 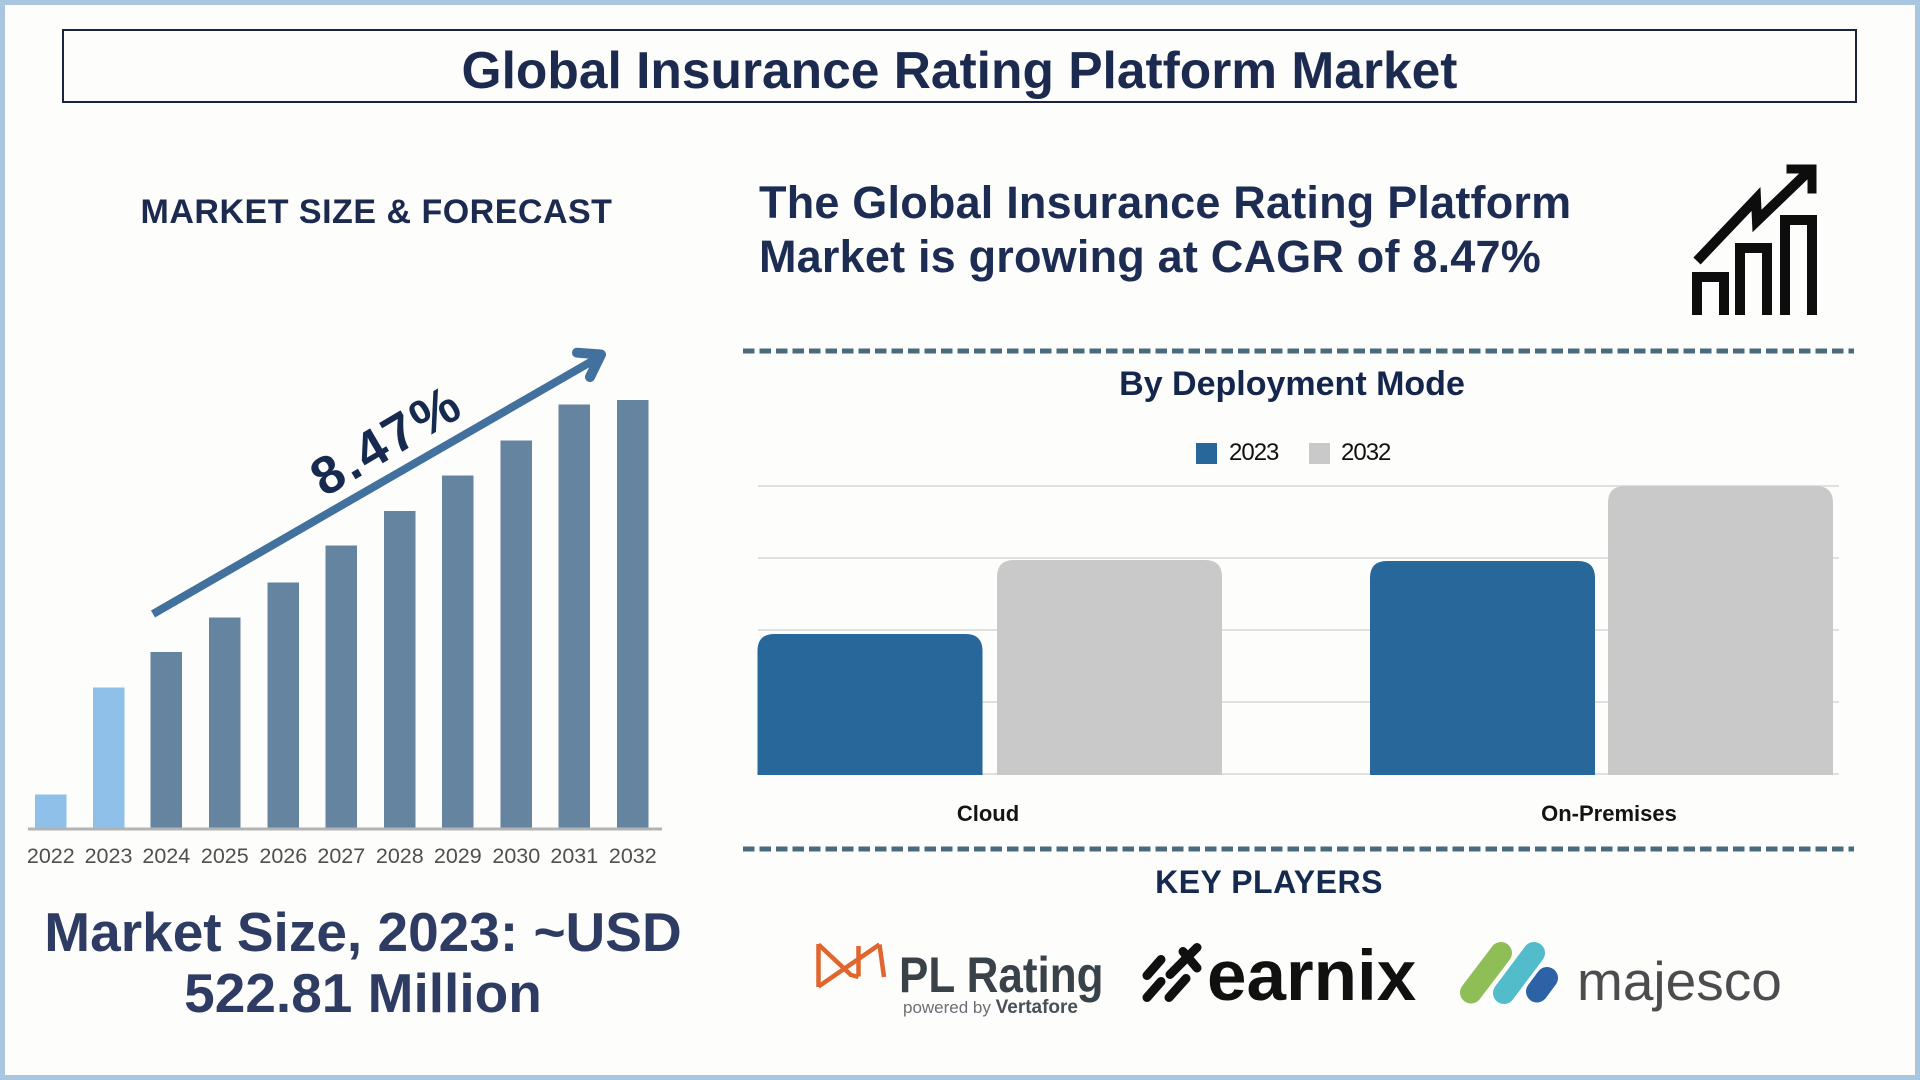 What do you see at coordinates (341, 856) in the screenshot?
I see `svg-text: 2027` at bounding box center [341, 856].